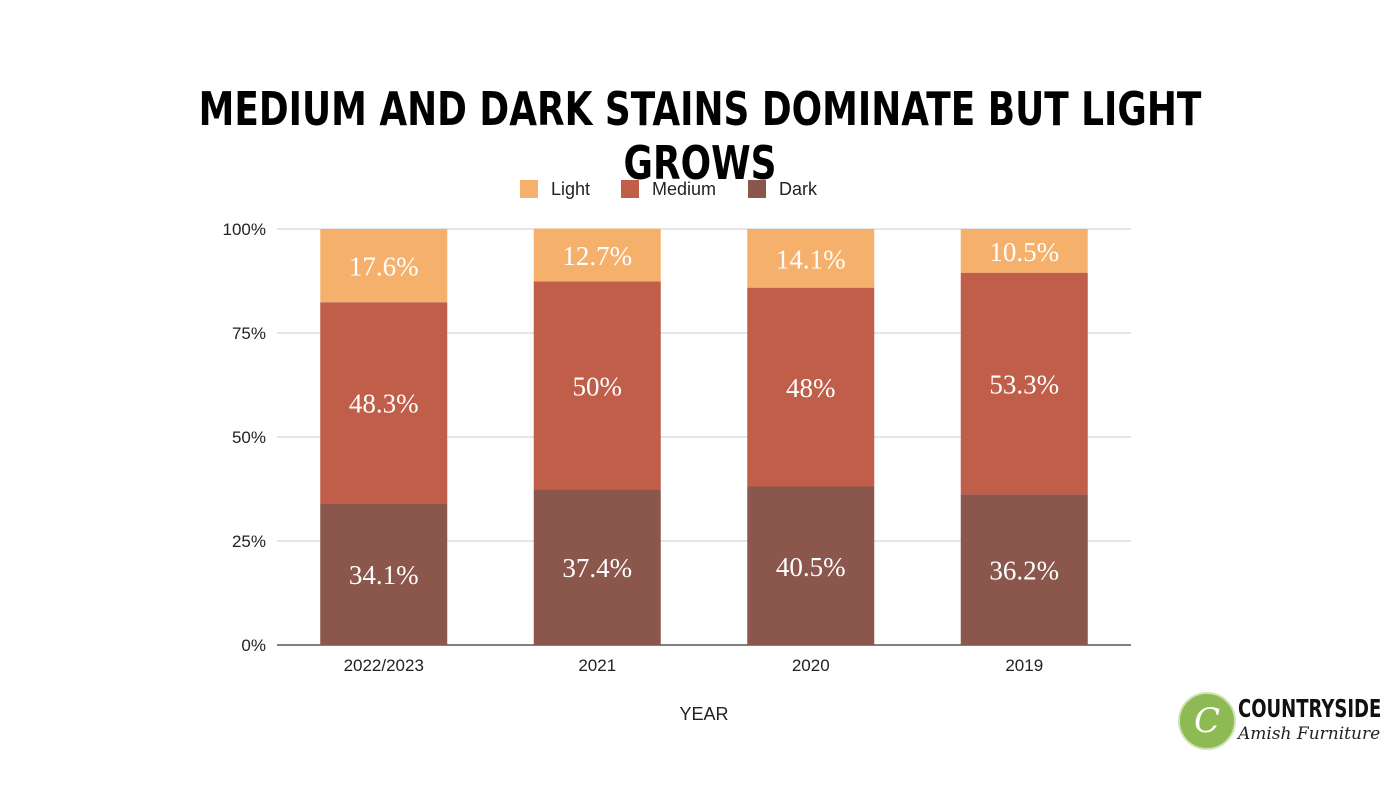 This screenshot has height=788, width=1400. Describe the element at coordinates (1310, 708) in the screenshot. I see `logo-name: COUNTRYSIDE` at that location.